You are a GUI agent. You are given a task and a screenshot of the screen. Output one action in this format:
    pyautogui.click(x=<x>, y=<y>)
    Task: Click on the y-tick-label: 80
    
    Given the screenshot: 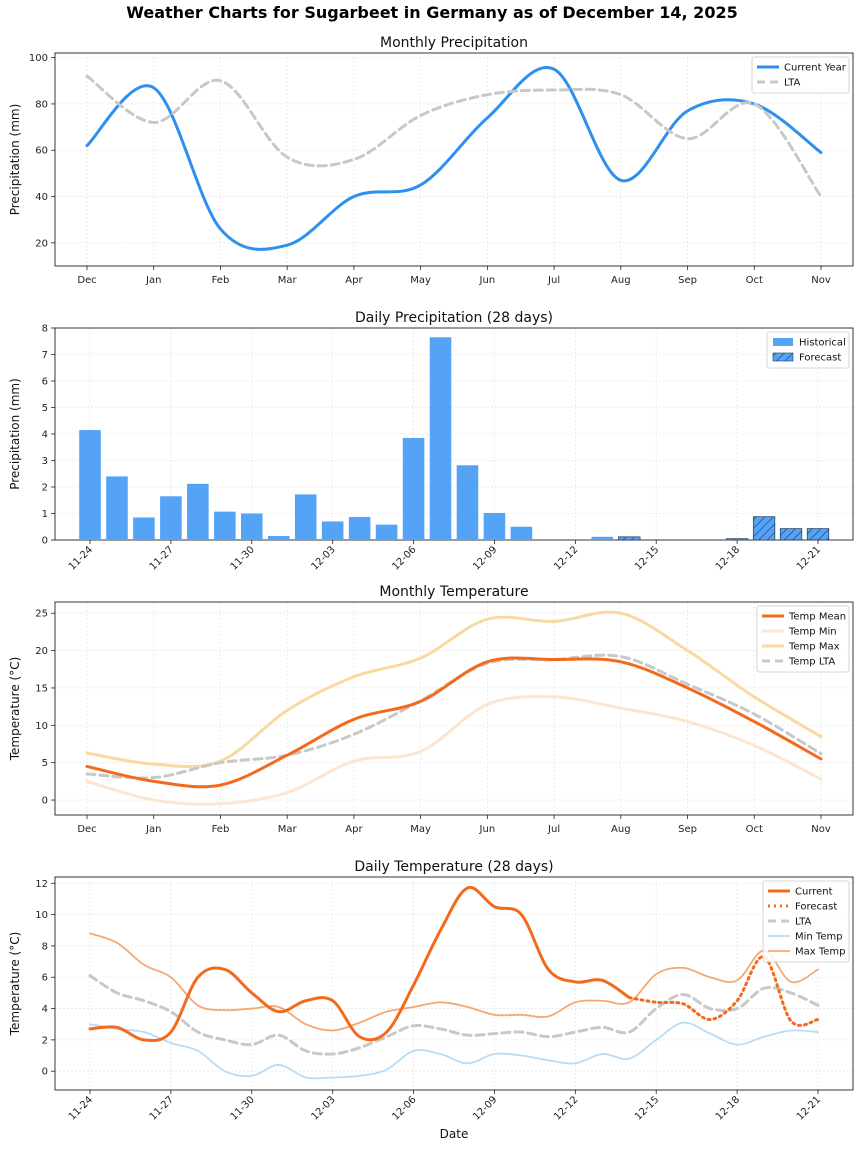 What is the action you would take?
    pyautogui.click(x=41, y=104)
    